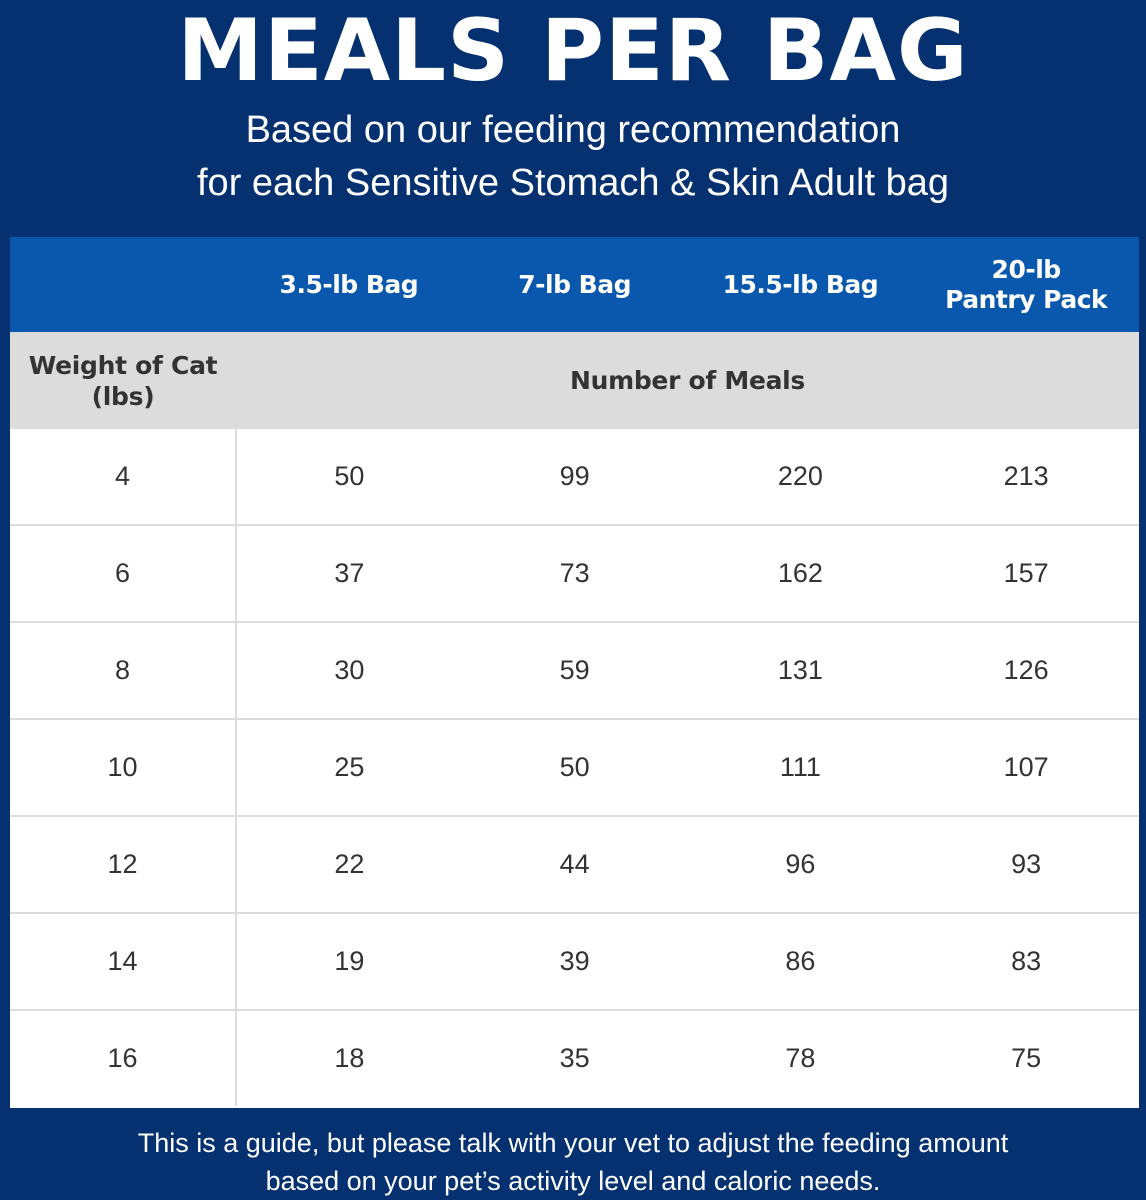  I want to click on weight-cell: 4, so click(123, 477).